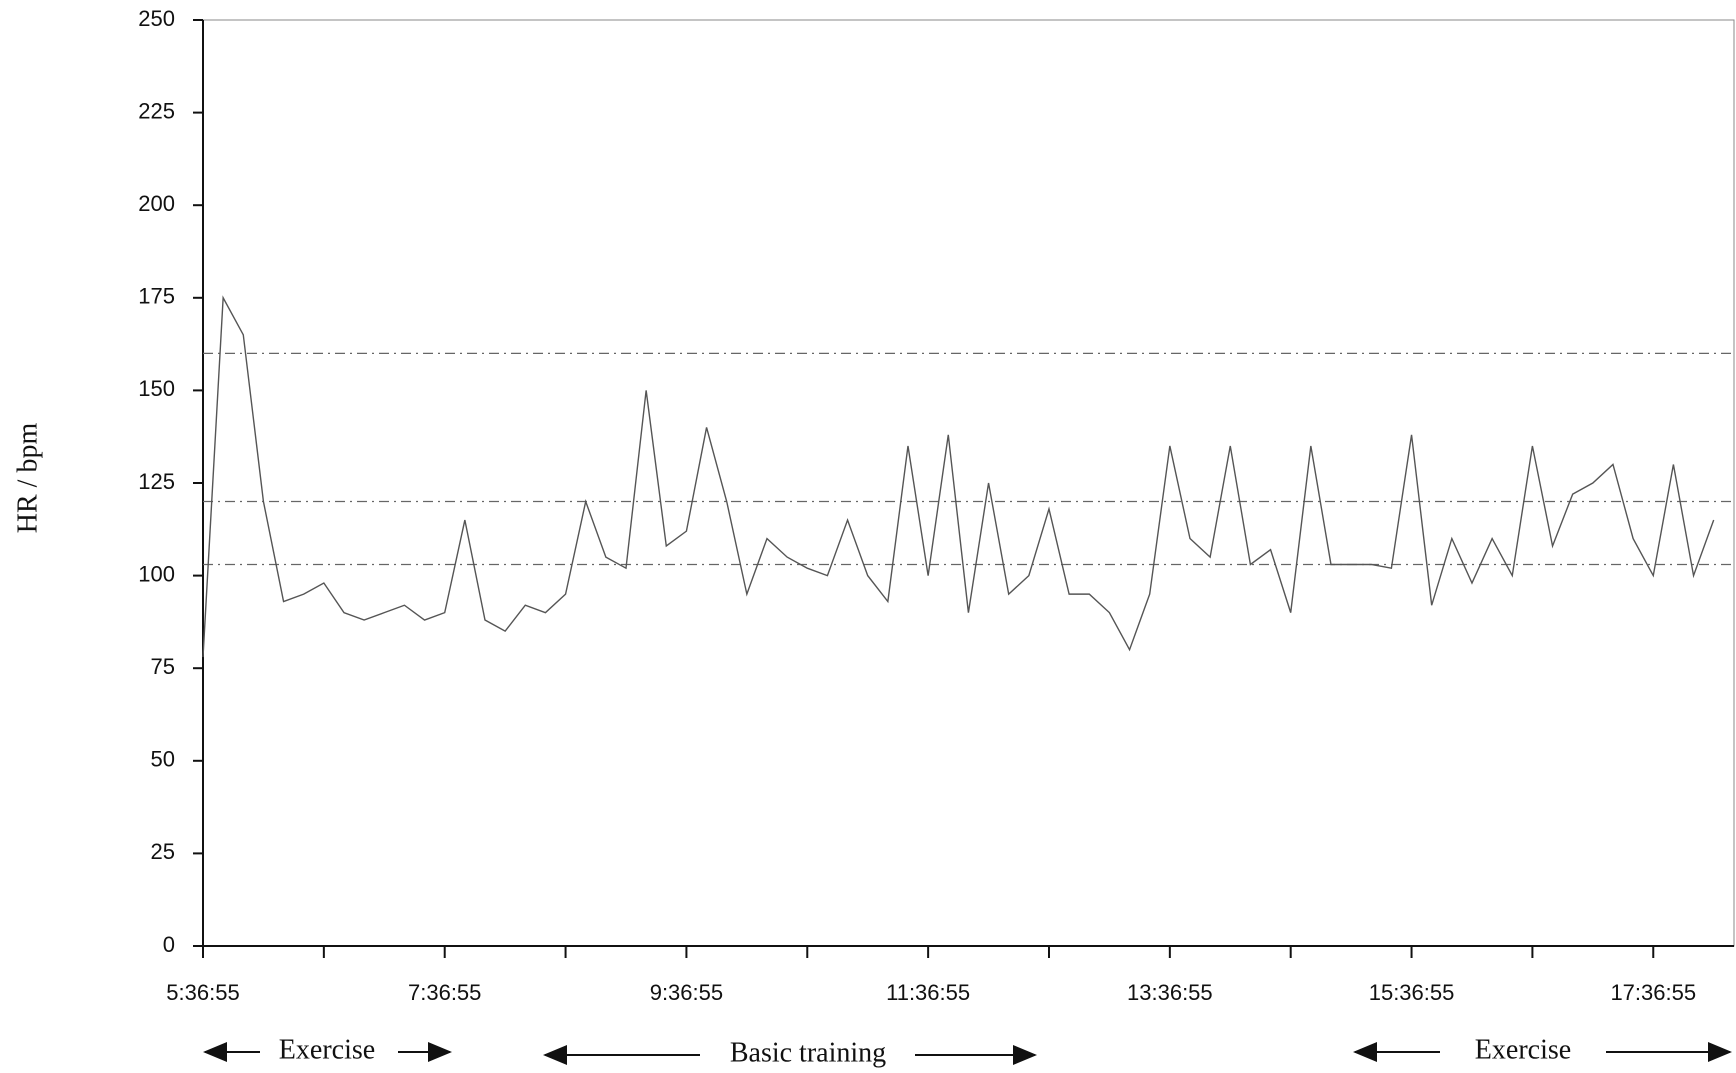 Image resolution: width=1736 pixels, height=1073 pixels. Describe the element at coordinates (163, 759) in the screenshot. I see `y-tick-label: 50` at that location.